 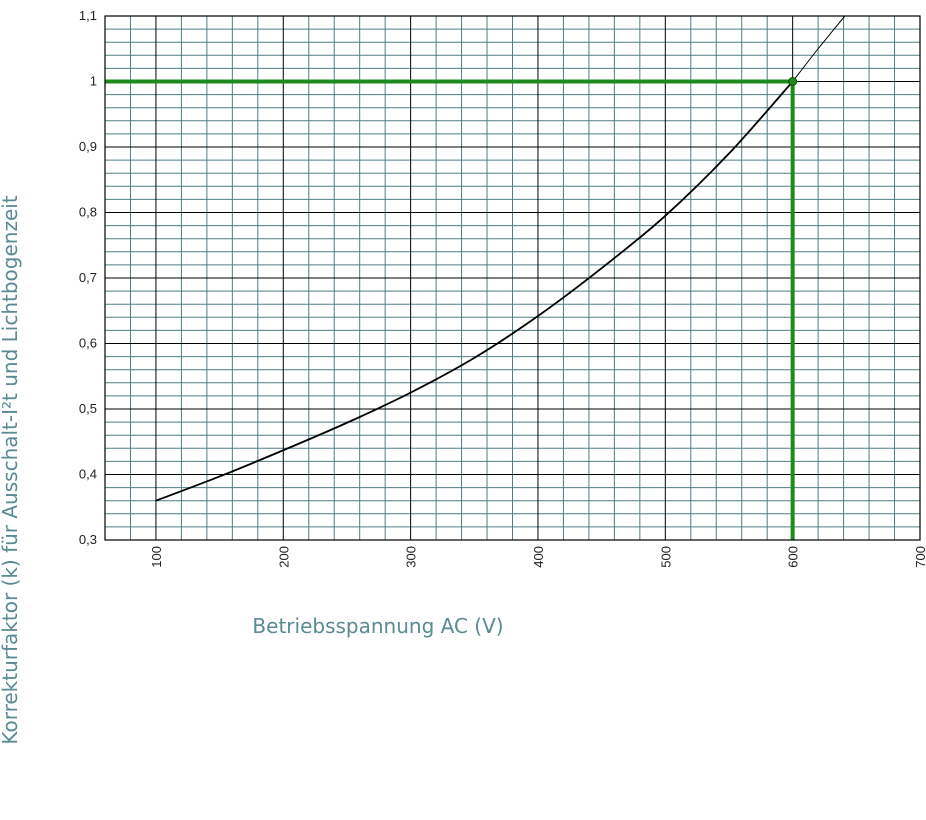 I want to click on x-tick-label: 400, so click(x=538, y=557).